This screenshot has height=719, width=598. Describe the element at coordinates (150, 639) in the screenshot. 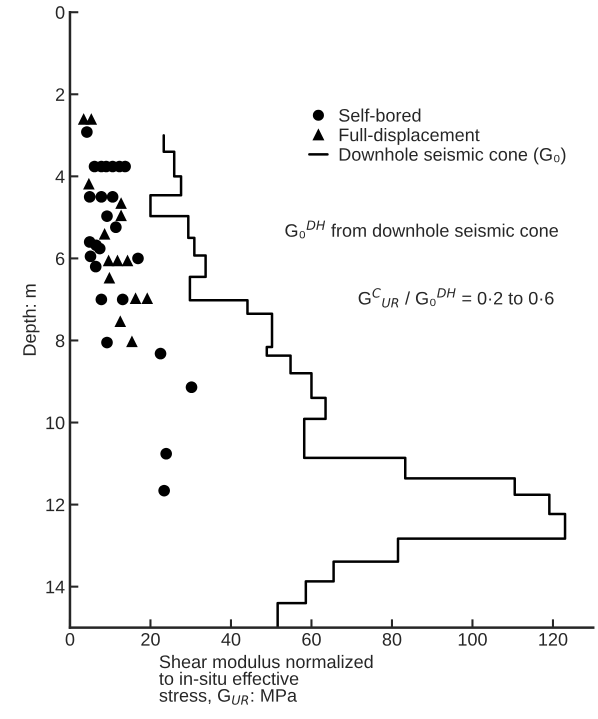

I see `x-tick-label: 20` at that location.